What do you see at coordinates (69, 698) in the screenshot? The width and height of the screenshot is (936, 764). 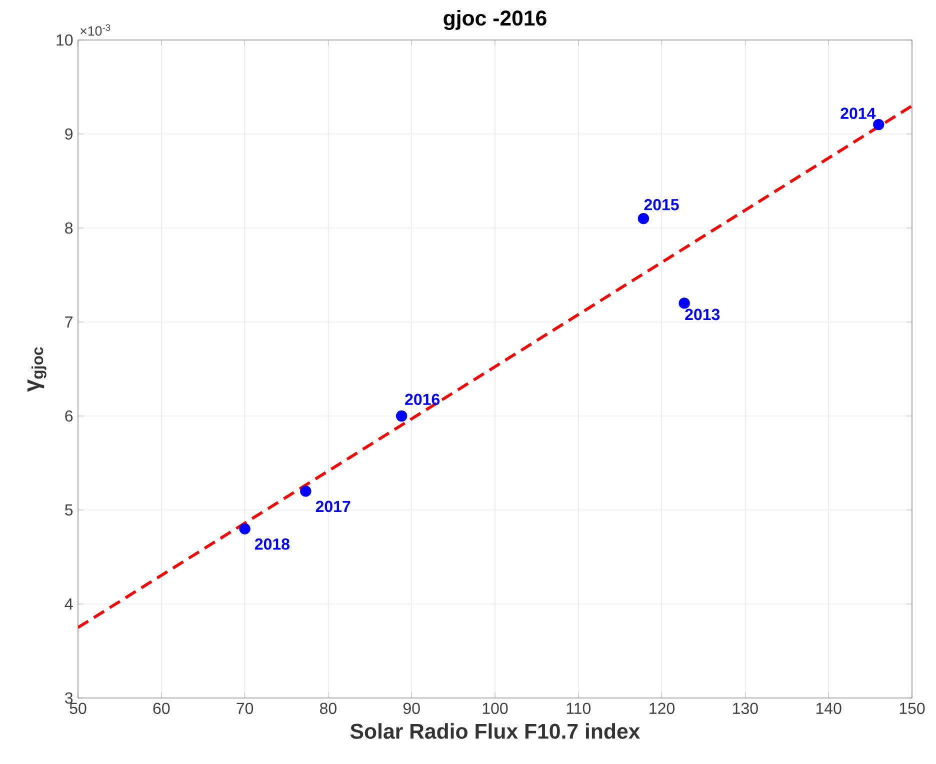 I see `y-tick-label: 3` at bounding box center [69, 698].